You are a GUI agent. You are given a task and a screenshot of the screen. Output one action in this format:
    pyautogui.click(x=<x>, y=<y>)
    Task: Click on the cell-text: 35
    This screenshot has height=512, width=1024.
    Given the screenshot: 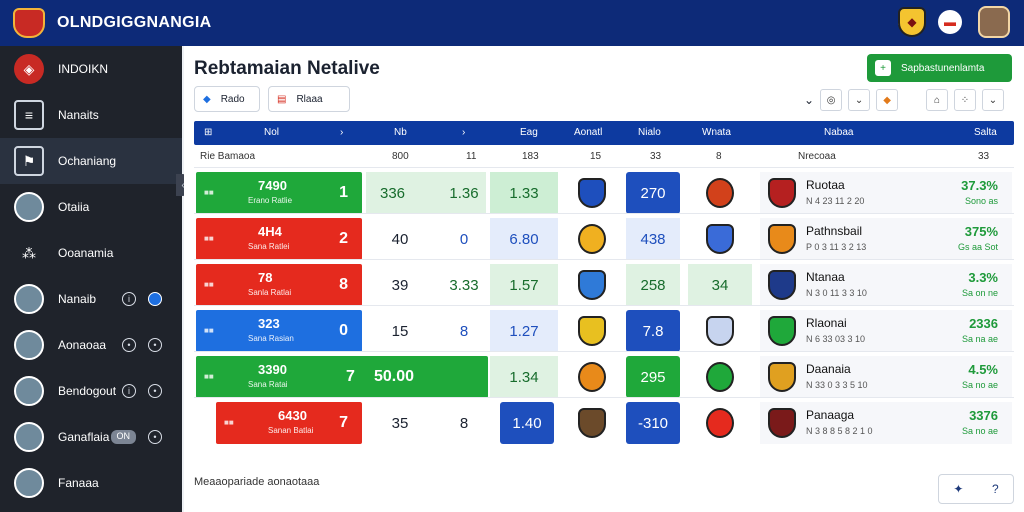 What is the action you would take?
    pyautogui.click(x=400, y=423)
    